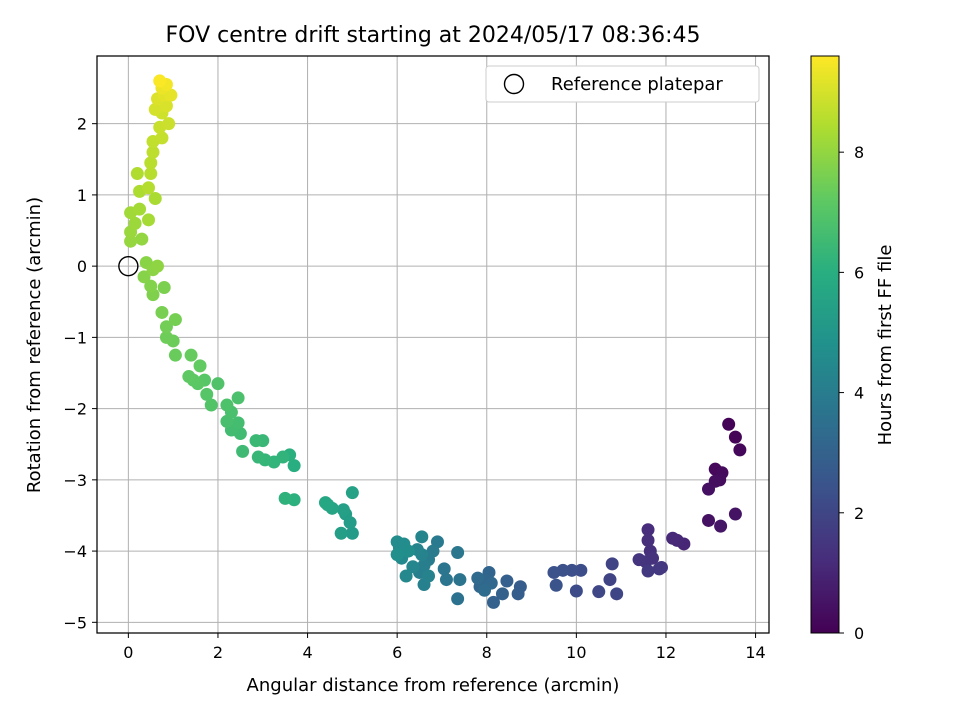  What do you see at coordinates (514, 84) in the screenshot?
I see `legend-marker-icon` at bounding box center [514, 84].